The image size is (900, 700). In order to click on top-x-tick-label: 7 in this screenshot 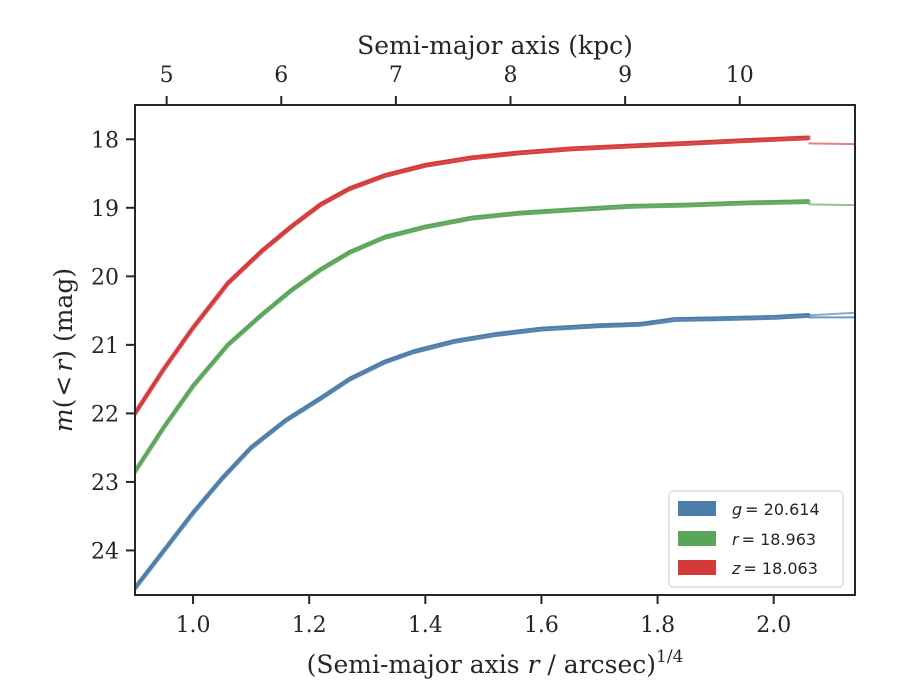, I will do `click(396, 75)`.